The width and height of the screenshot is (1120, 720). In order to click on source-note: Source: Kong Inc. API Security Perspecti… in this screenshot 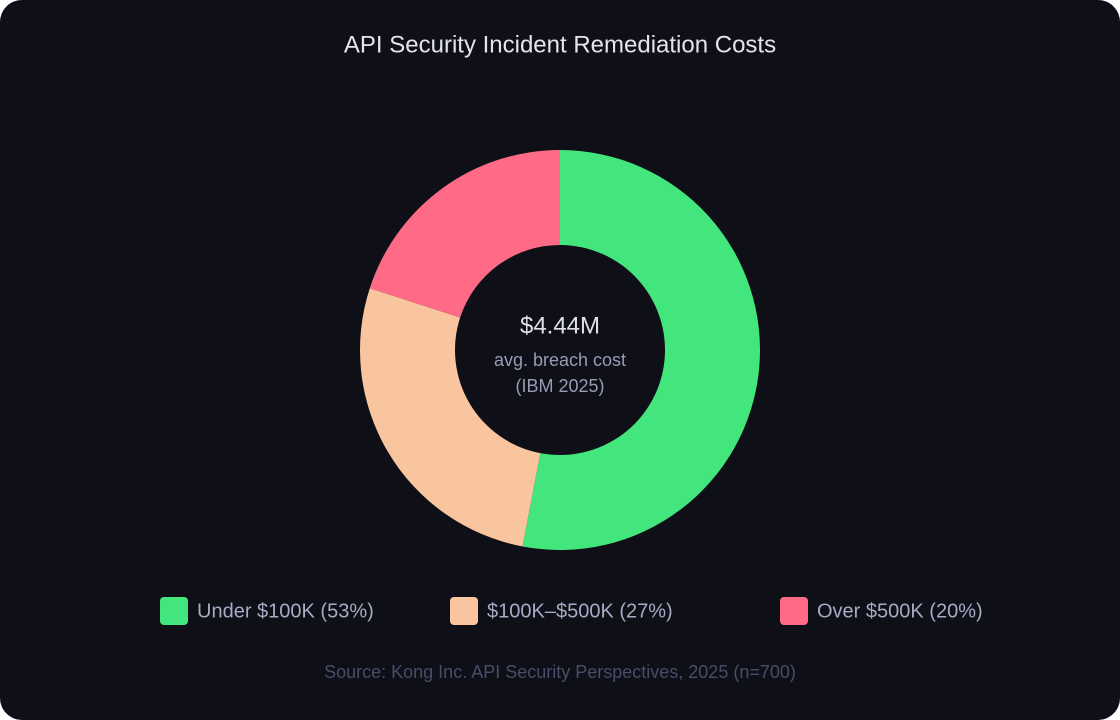, I will do `click(560, 672)`.